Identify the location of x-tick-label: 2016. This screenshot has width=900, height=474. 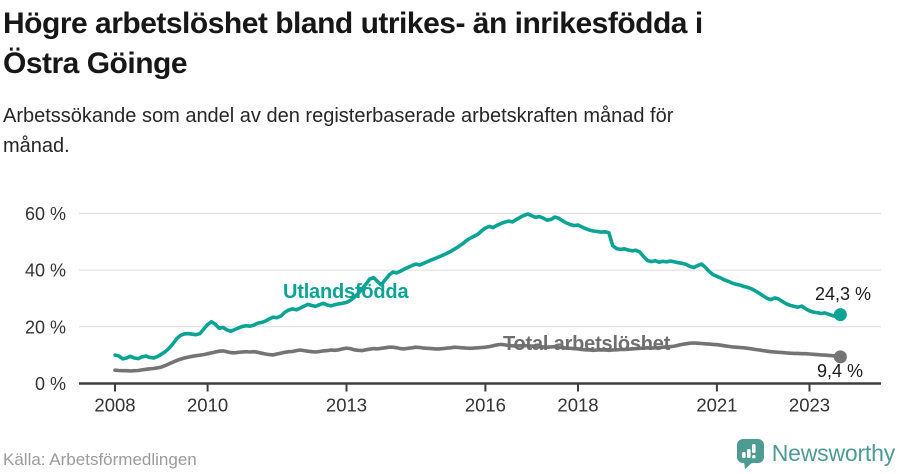
(485, 405).